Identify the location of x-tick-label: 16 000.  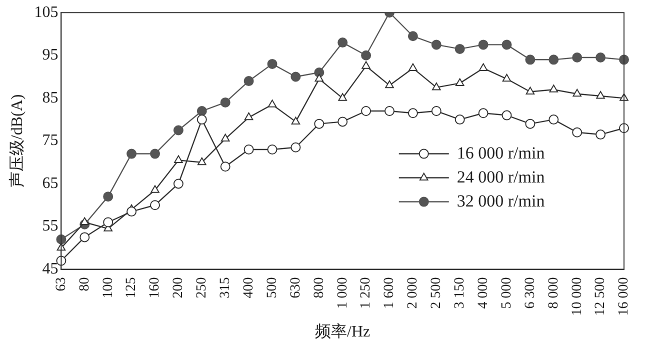
(624, 296).